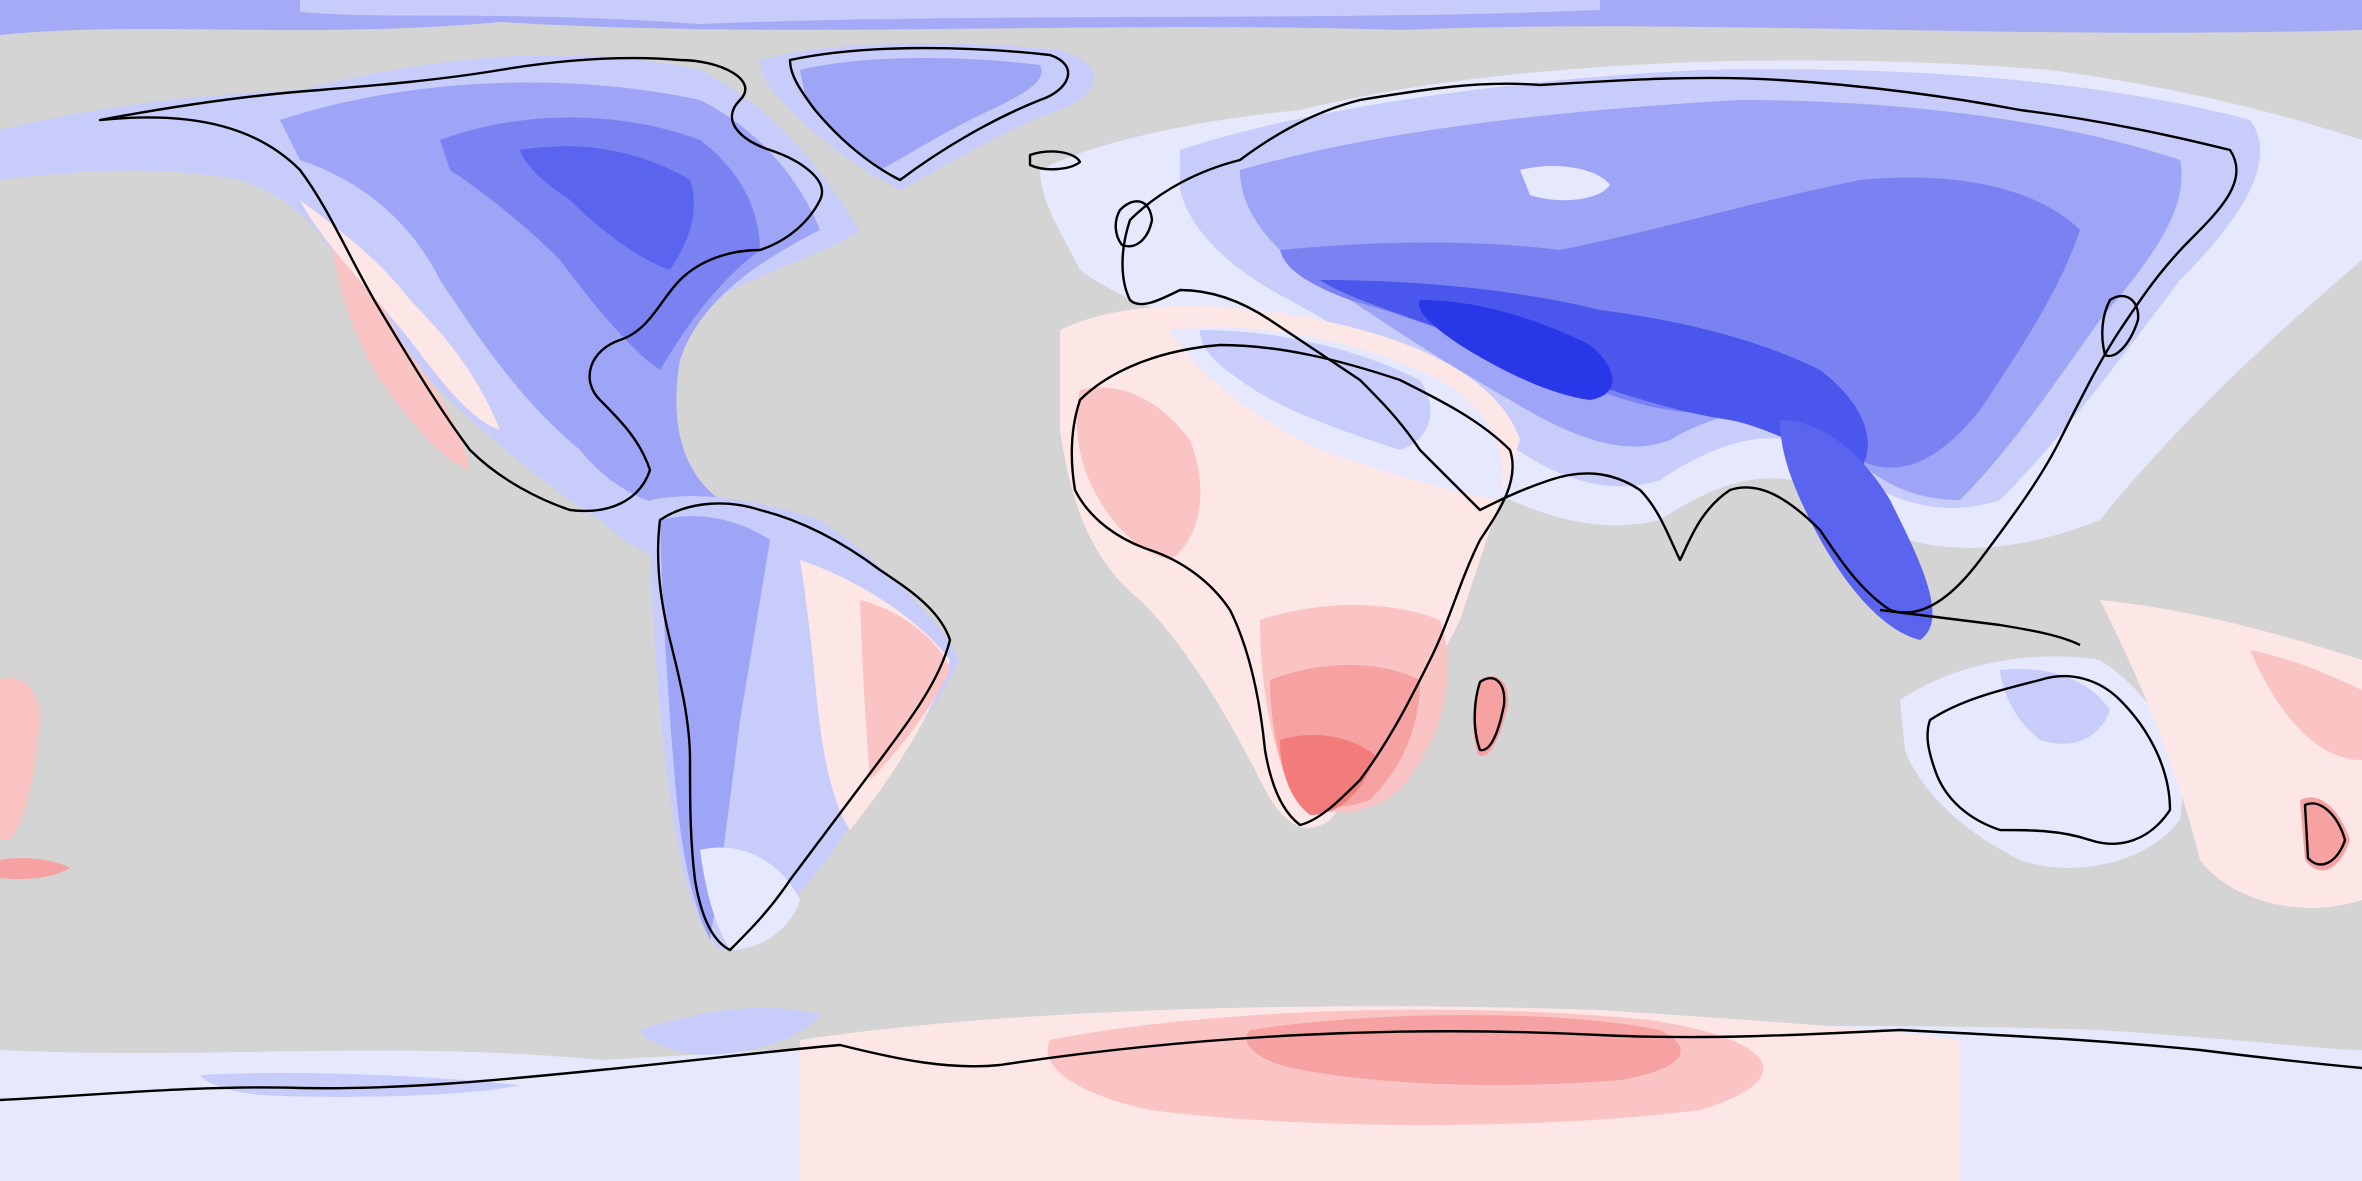 The width and height of the screenshot is (2362, 1181). I want to click on arctic-ocean-pale, so click(950, 12).